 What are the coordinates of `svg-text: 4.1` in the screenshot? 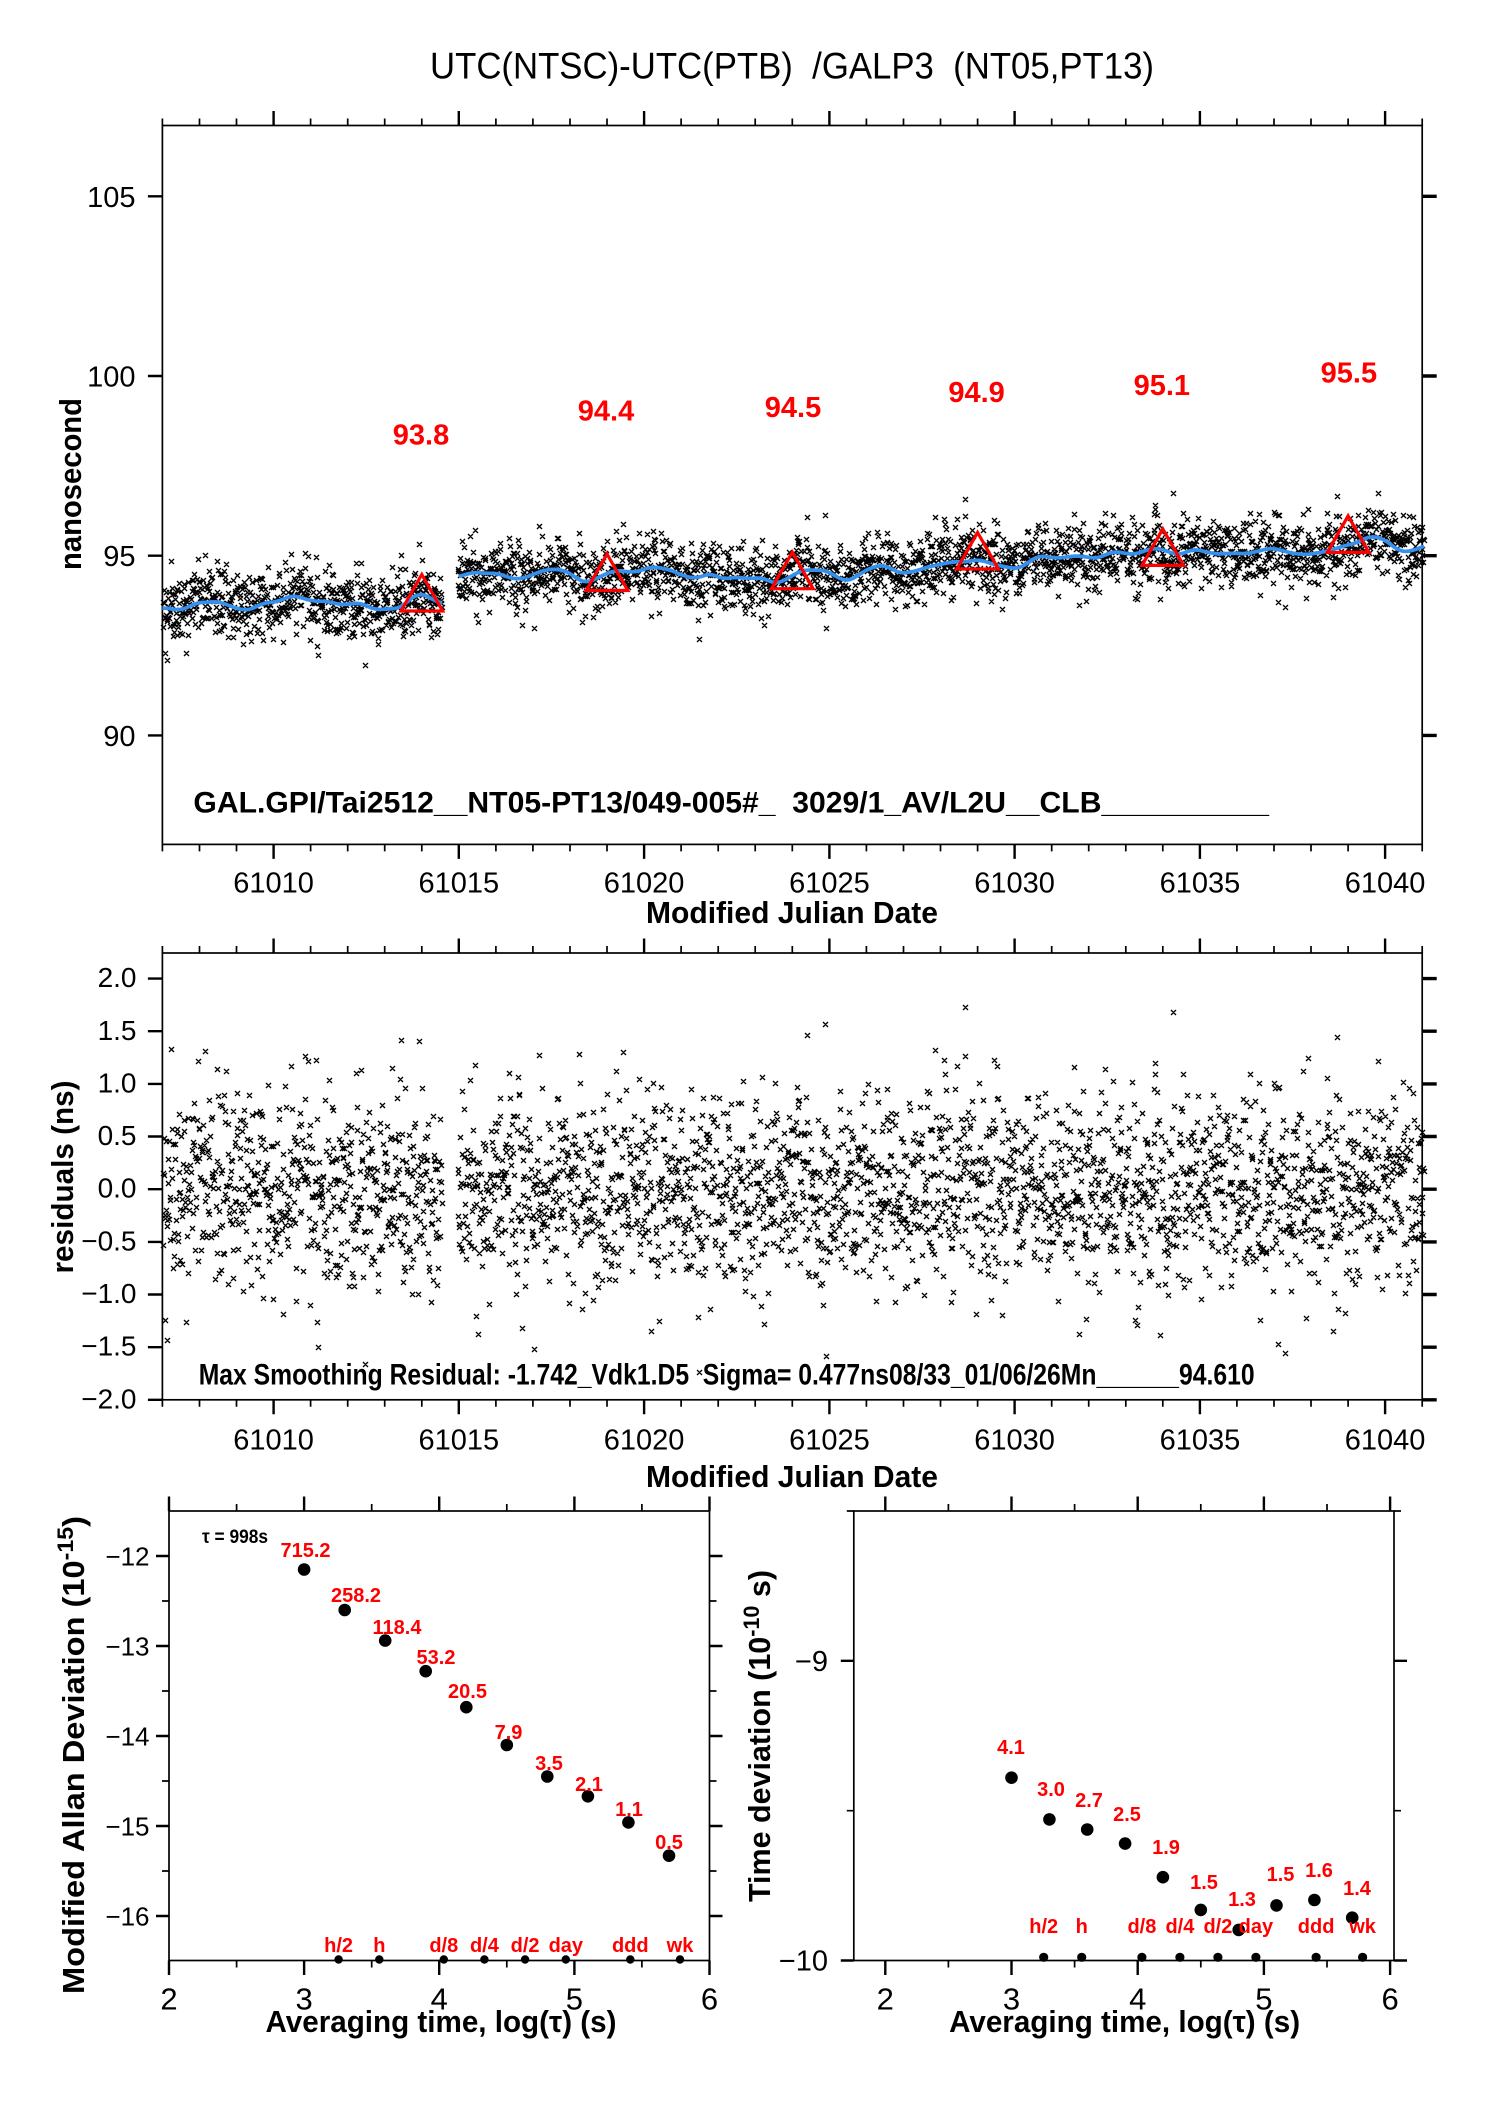 It's located at (1011, 1748).